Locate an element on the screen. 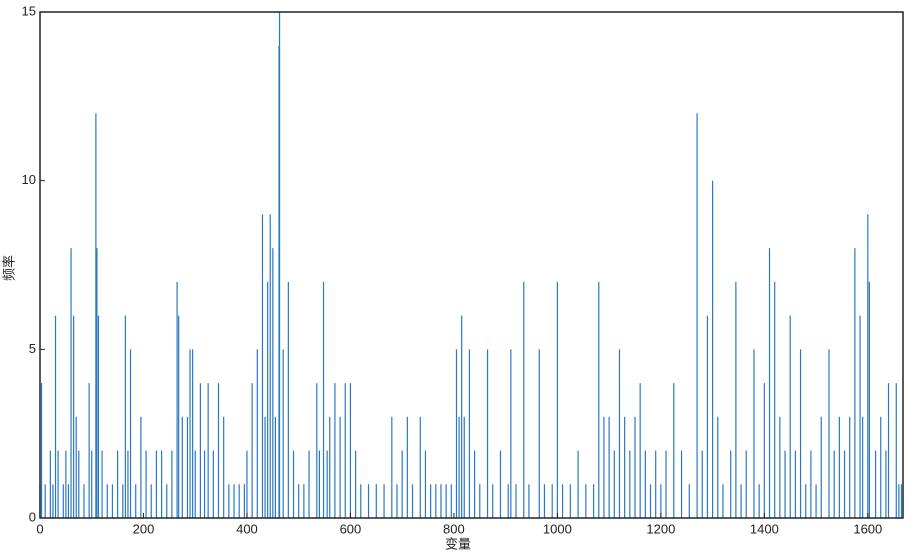 The height and width of the screenshot is (560, 909). x-tick-label: 600 is located at coordinates (351, 528).